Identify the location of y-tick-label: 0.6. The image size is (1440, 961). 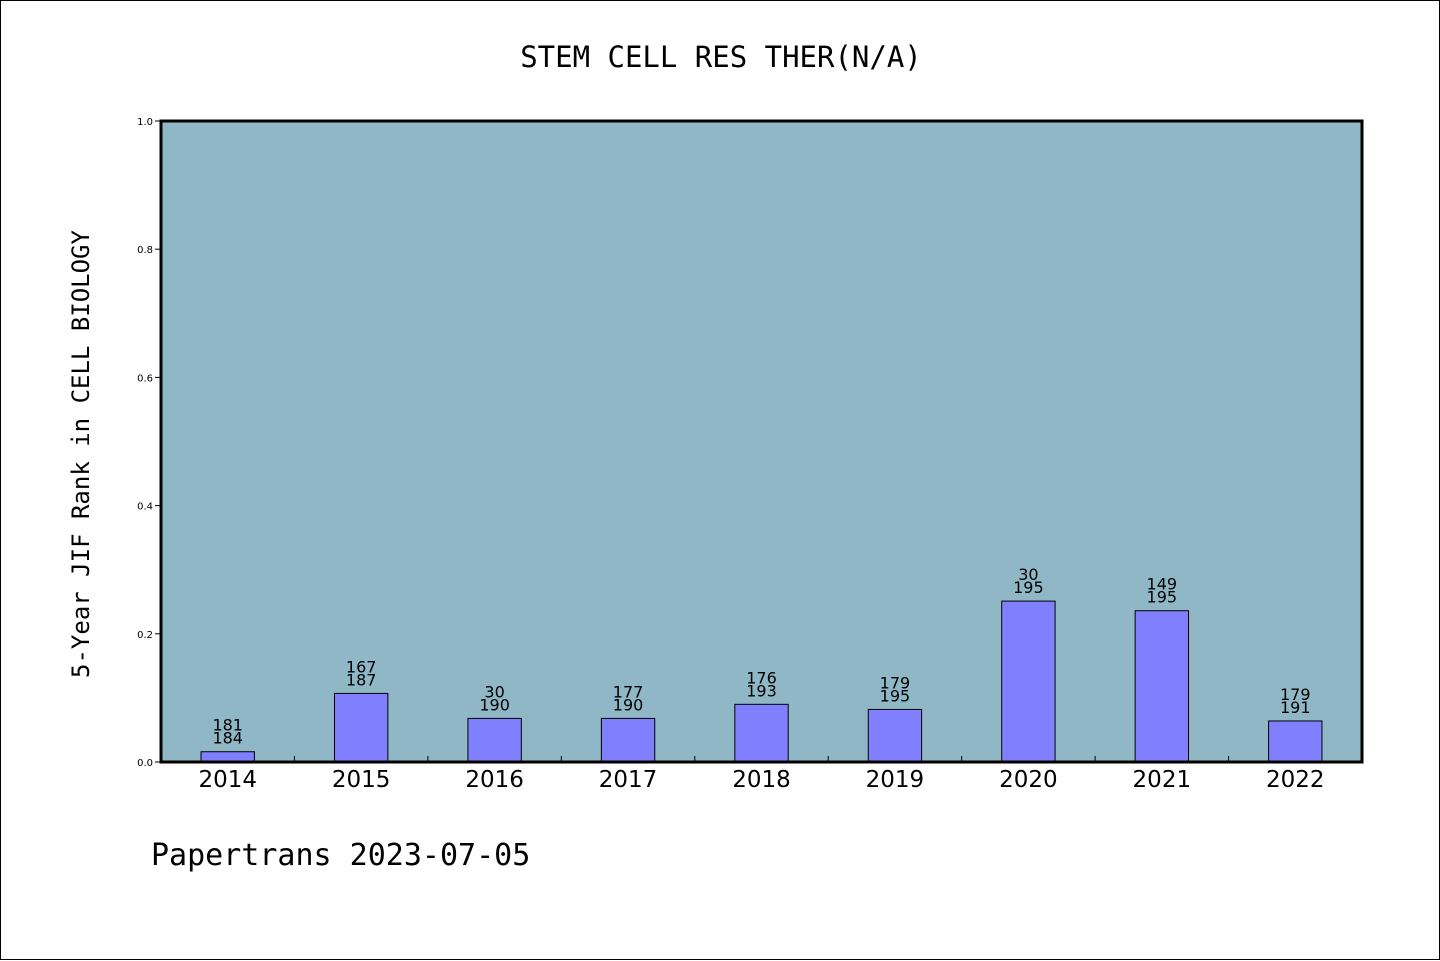
(145, 378).